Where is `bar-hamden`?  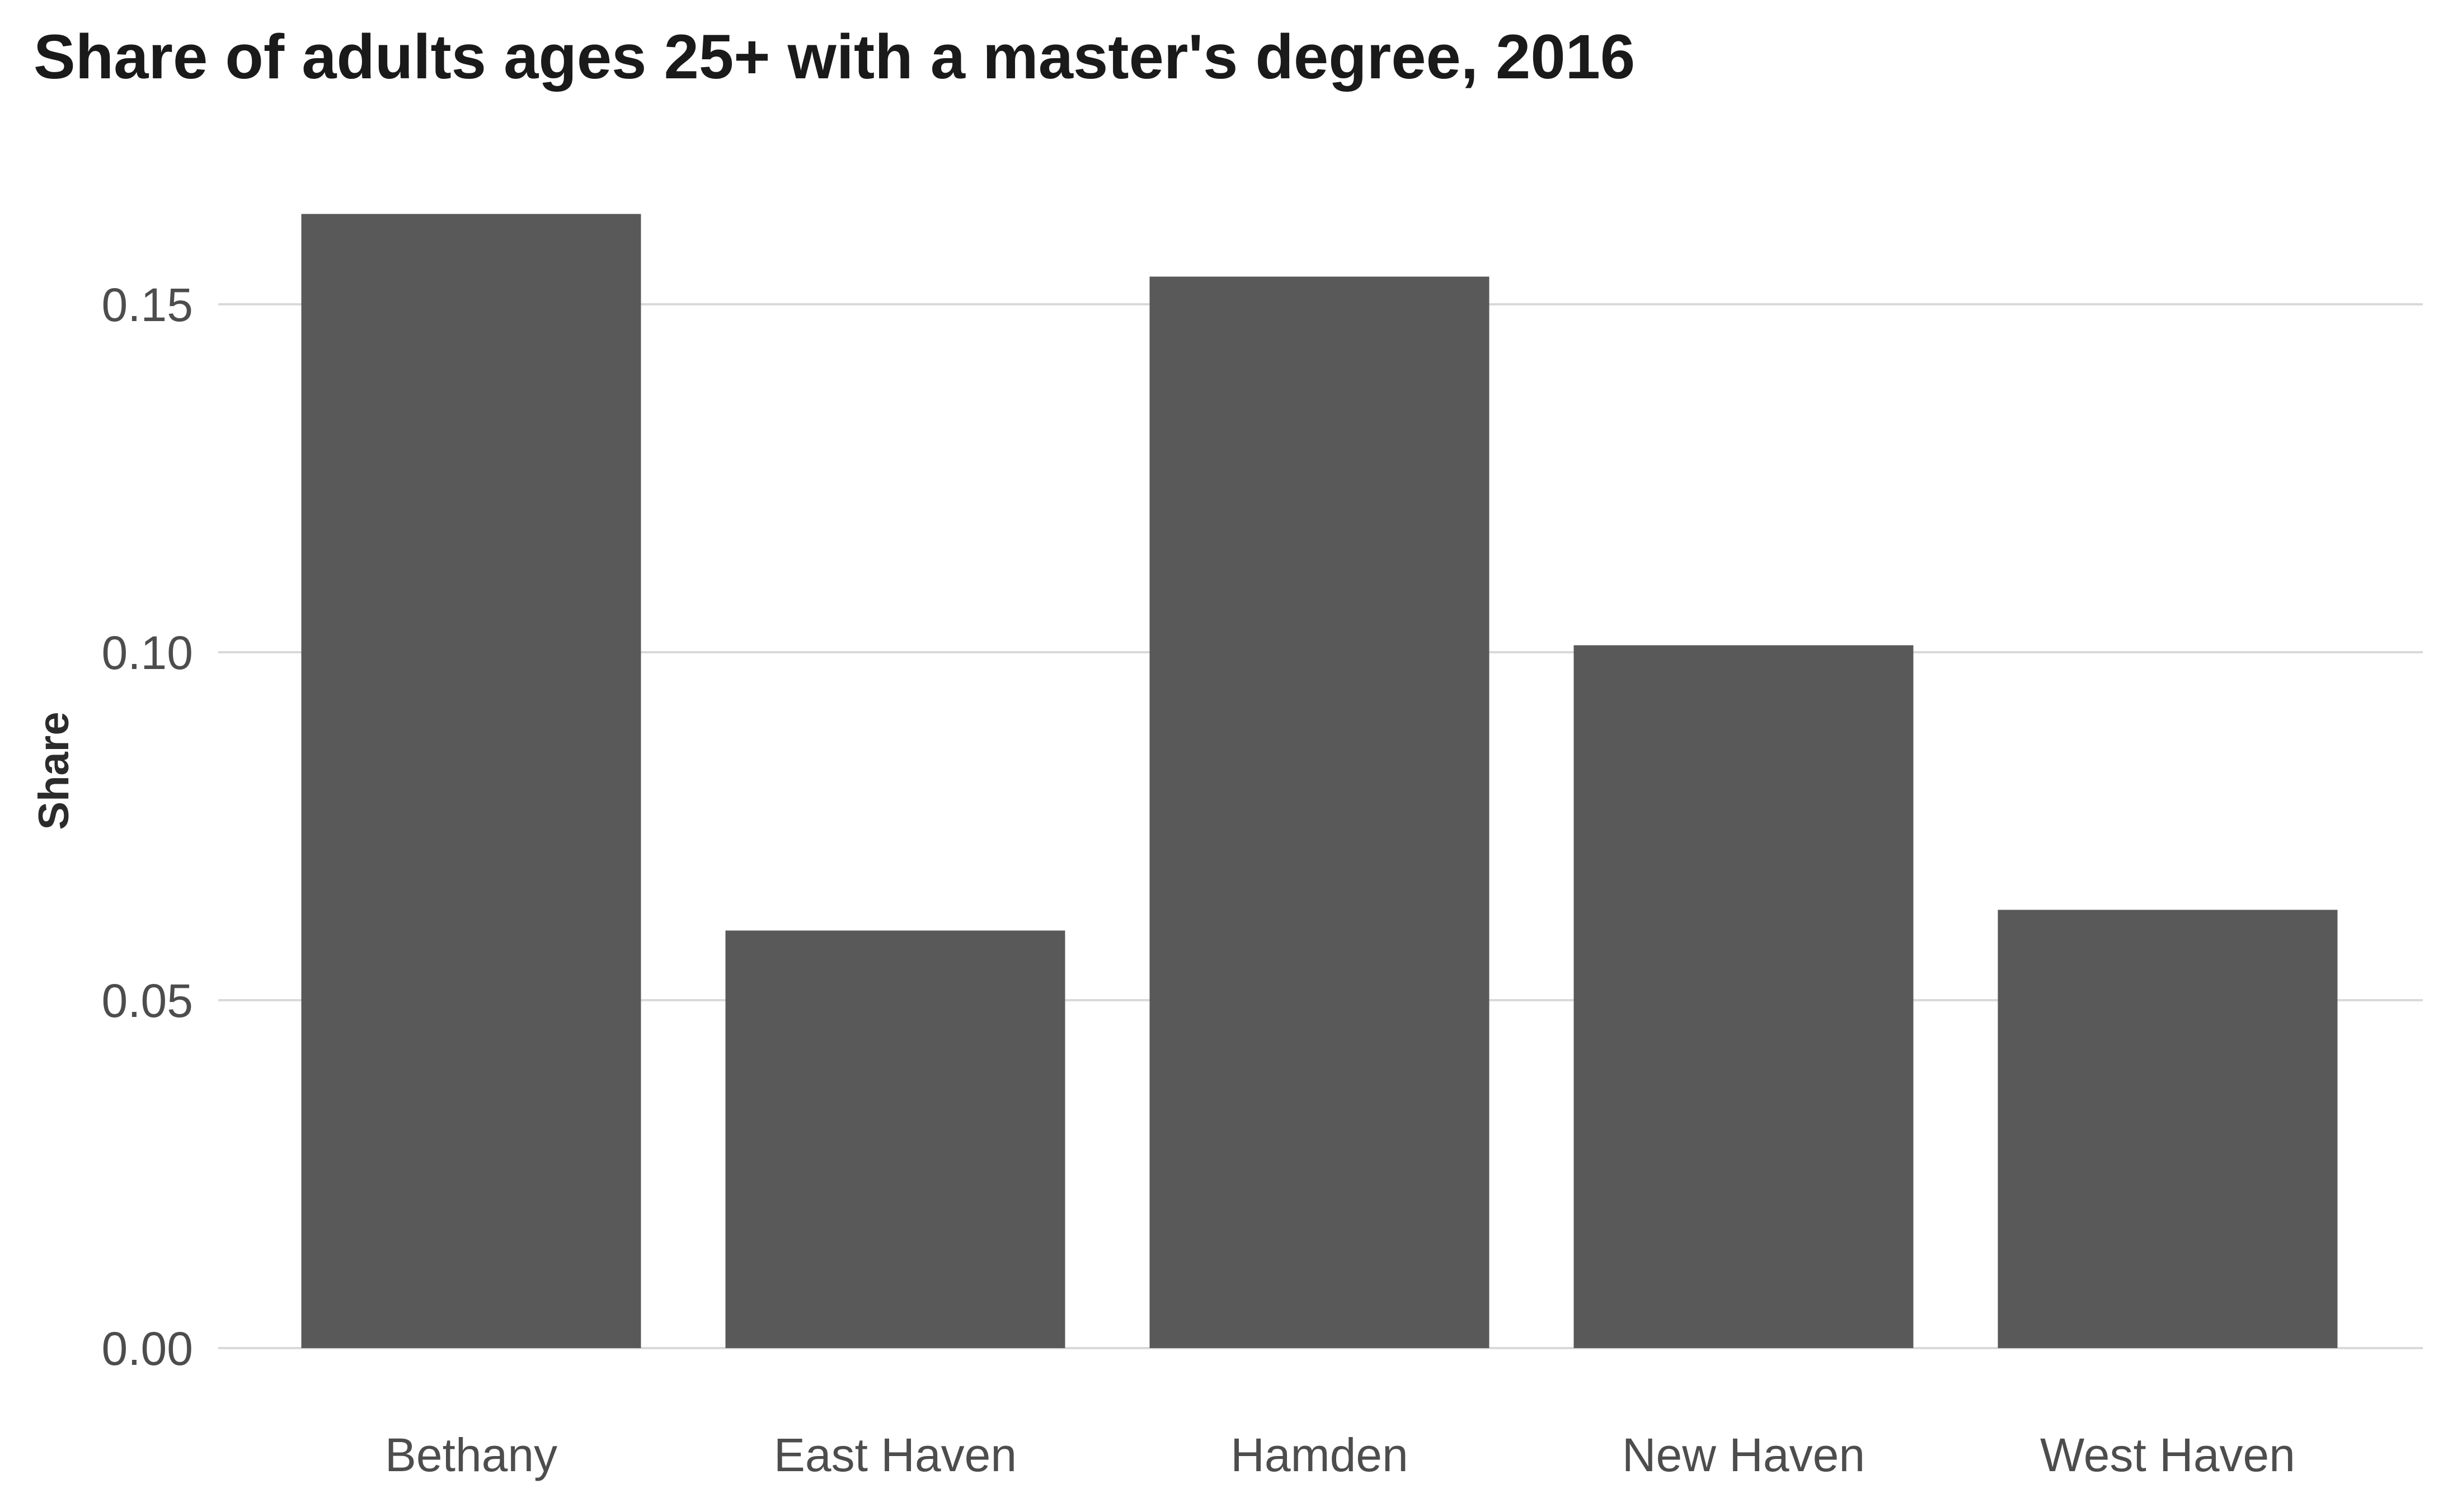
bar-hamden is located at coordinates (1319, 812).